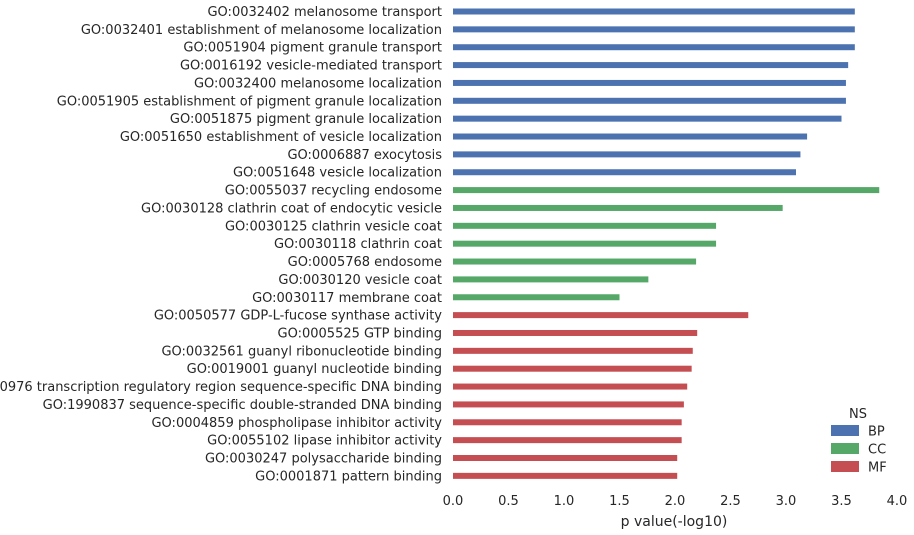 The image size is (914, 535). I want to click on category-label: GO:0016192 vesicle-mediated transport, so click(311, 66).